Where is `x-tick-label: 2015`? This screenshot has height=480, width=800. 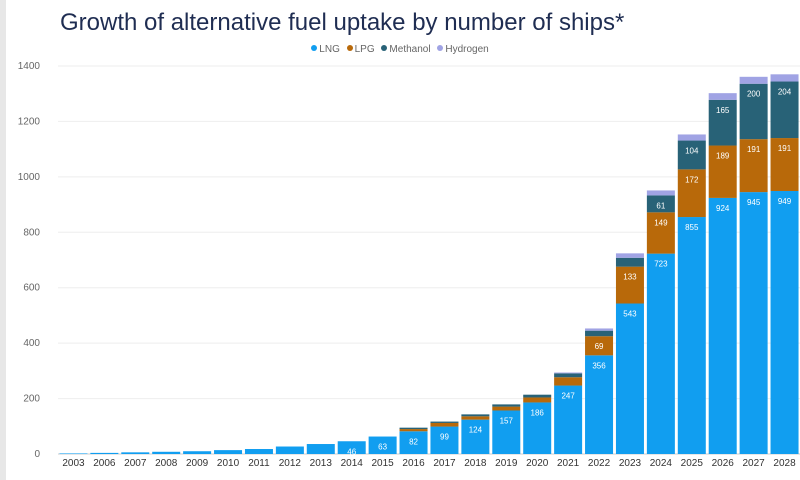 x-tick-label: 2015 is located at coordinates (383, 463).